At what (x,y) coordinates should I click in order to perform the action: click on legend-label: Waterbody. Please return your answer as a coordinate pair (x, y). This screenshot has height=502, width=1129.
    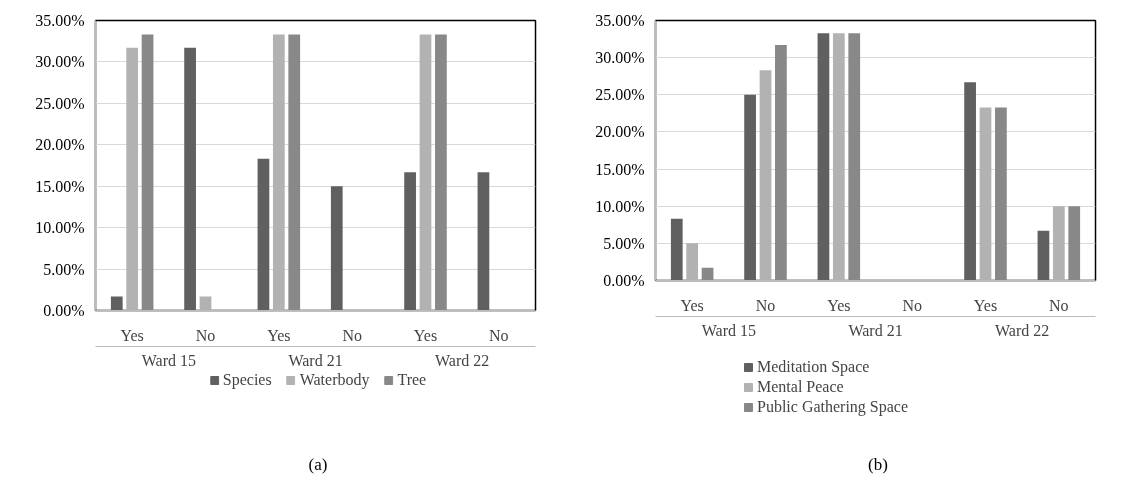
    Looking at the image, I should click on (334, 380).